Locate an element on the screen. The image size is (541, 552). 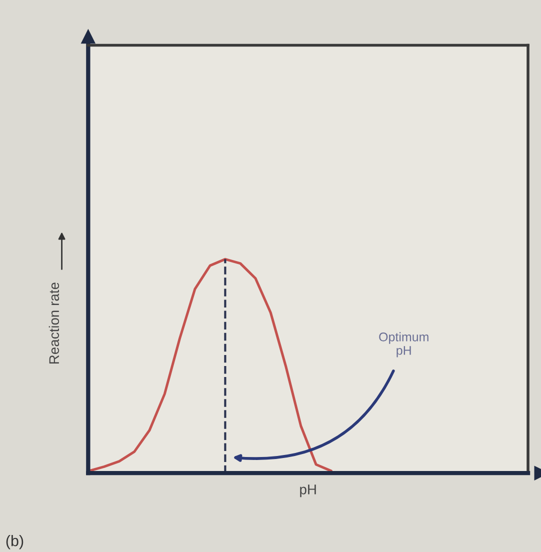
text: Optimum pH is located at coordinates (403, 345).